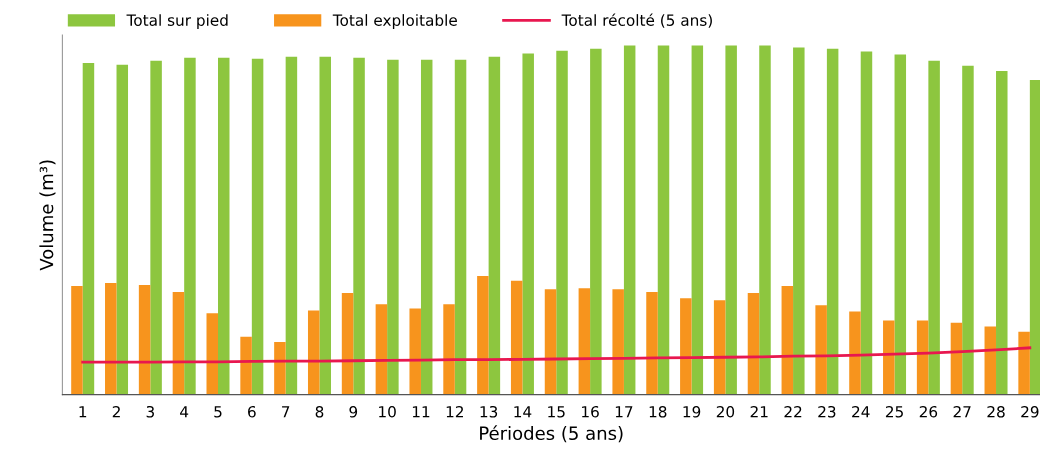 The image size is (1040, 467). Describe the element at coordinates (996, 412) in the screenshot. I see `x-tick-label: 28` at that location.